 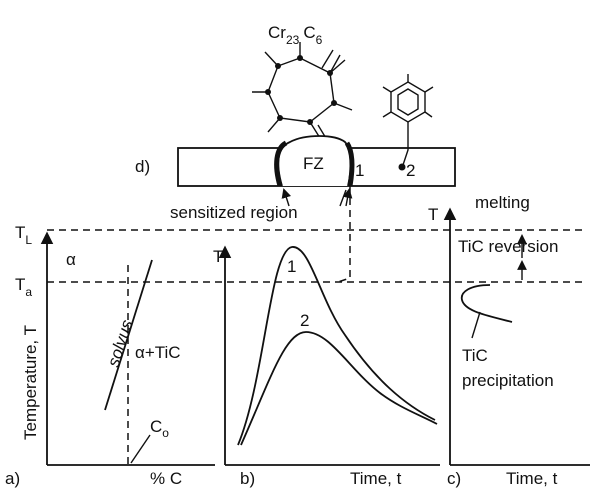 I want to click on panel-label: a), so click(x=12, y=478).